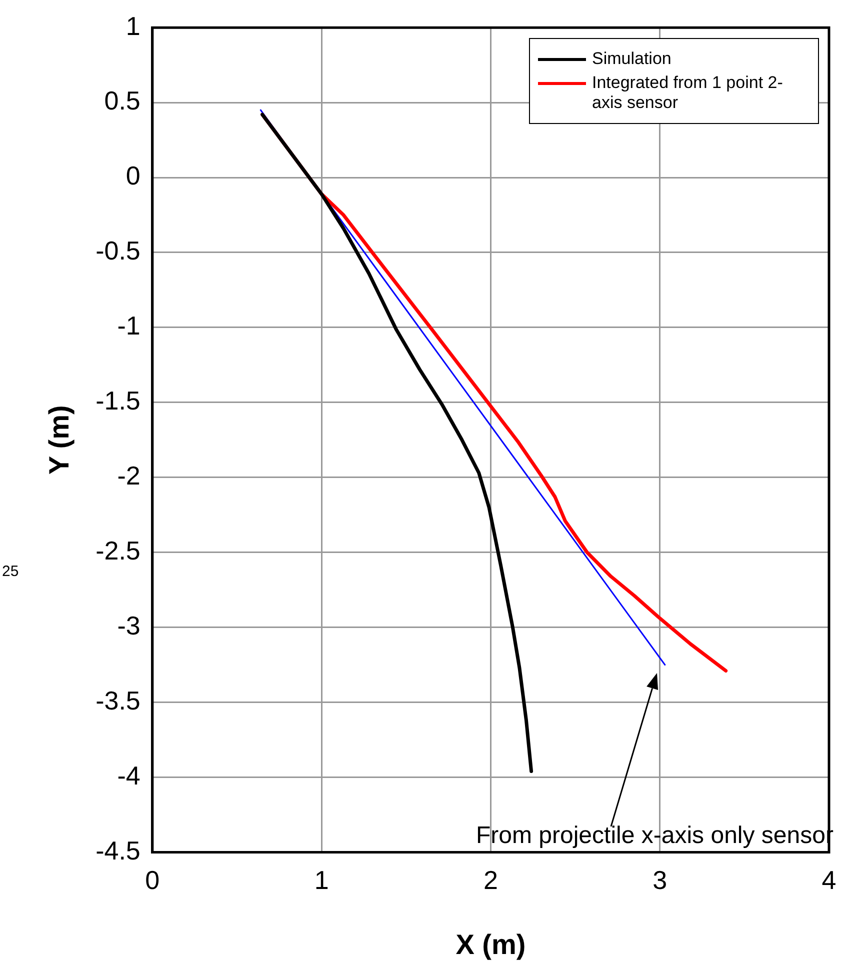  Describe the element at coordinates (59, 440) in the screenshot. I see `y-axis-title: Y (m)` at that location.